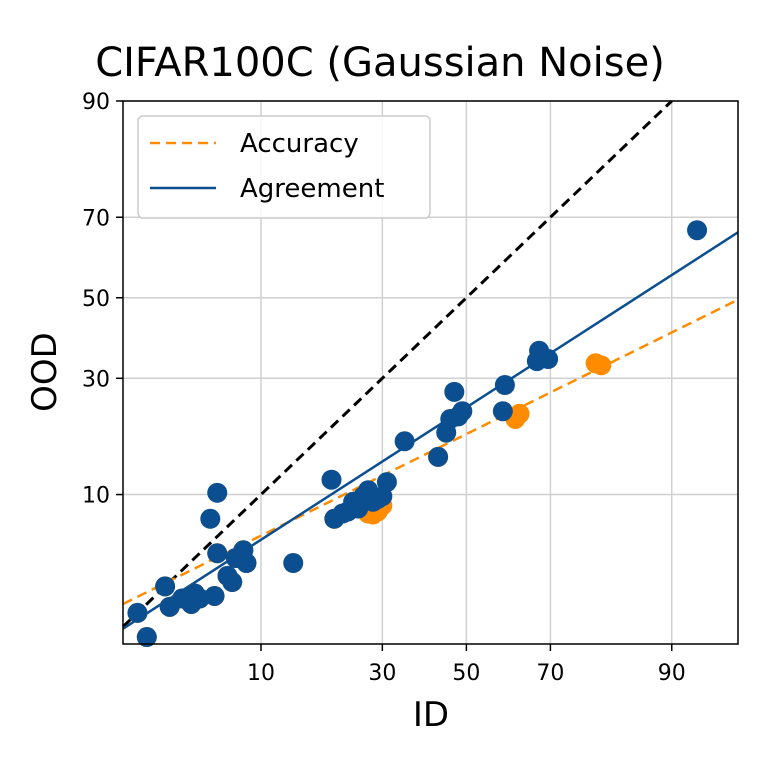  I want to click on y-tick-label: 70, so click(96, 218).